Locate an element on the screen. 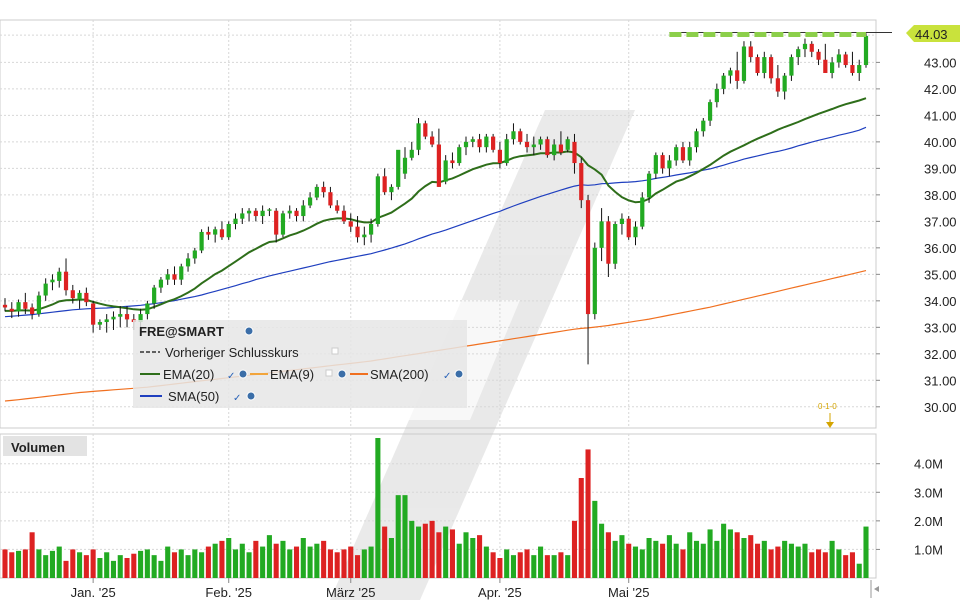 This screenshot has width=960, height=600. price-tick-label: 33.00 is located at coordinates (940, 327).